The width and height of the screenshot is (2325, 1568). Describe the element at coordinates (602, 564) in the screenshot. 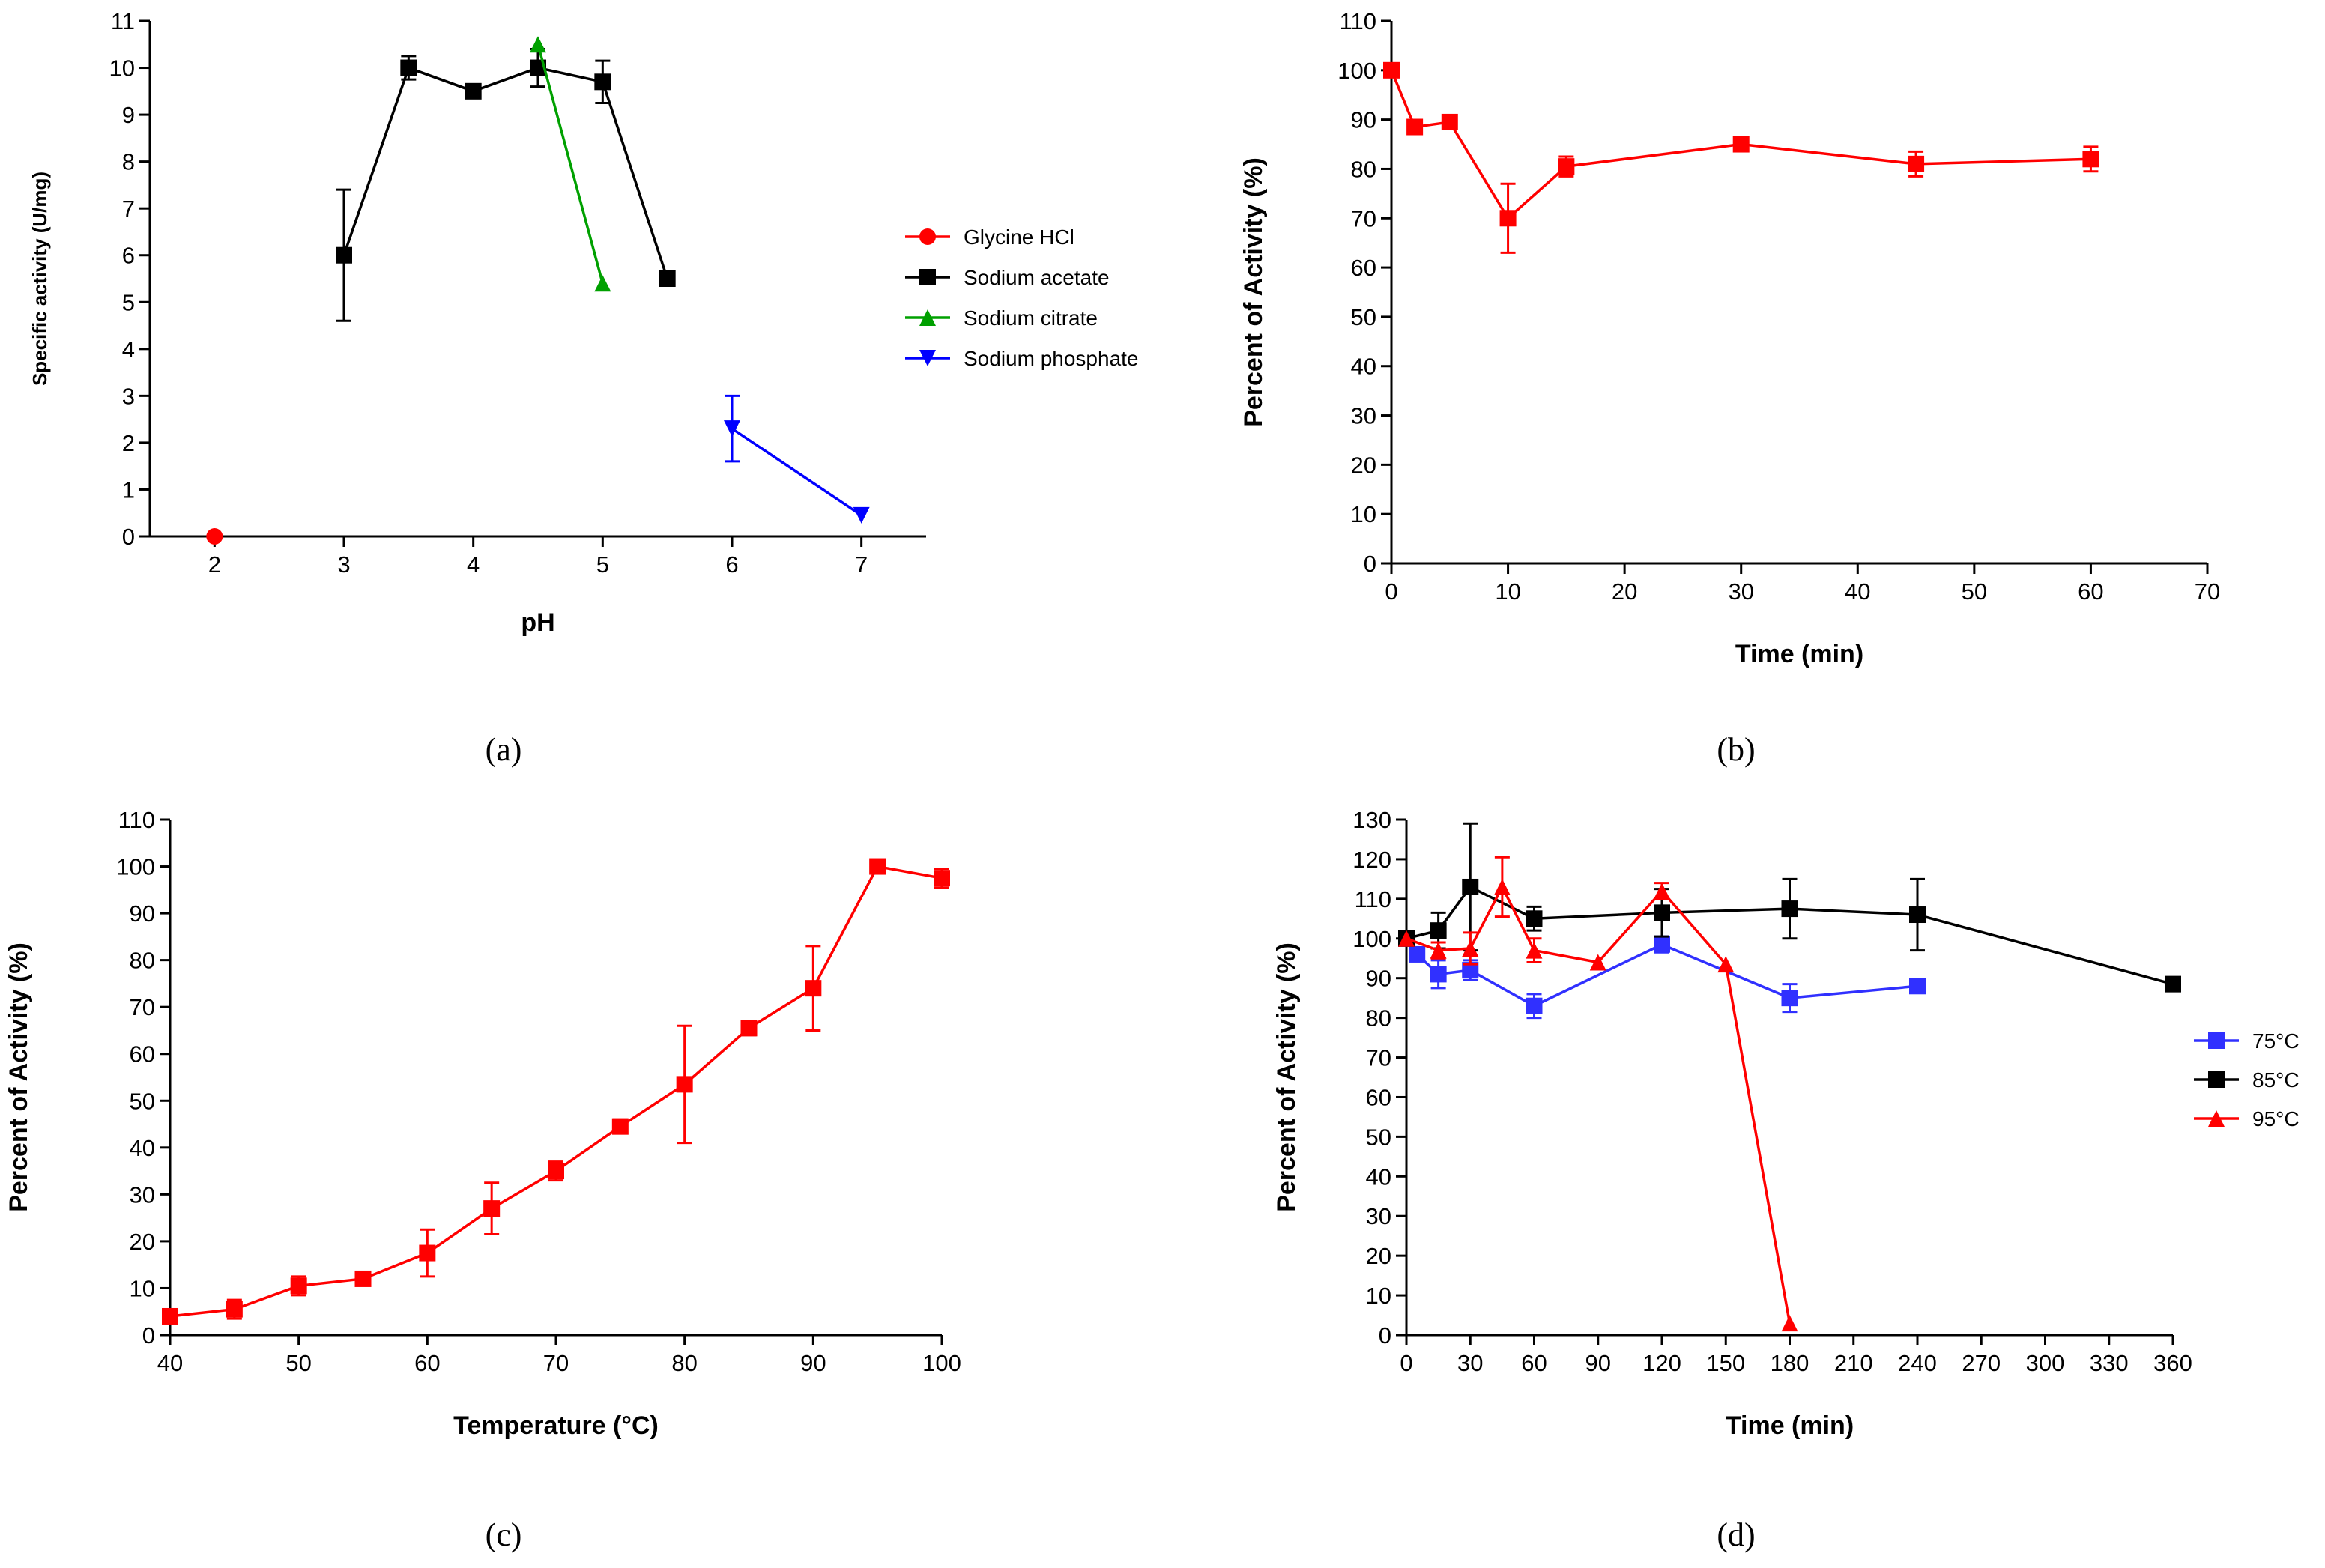

I see `x-tick-label: 5` at that location.